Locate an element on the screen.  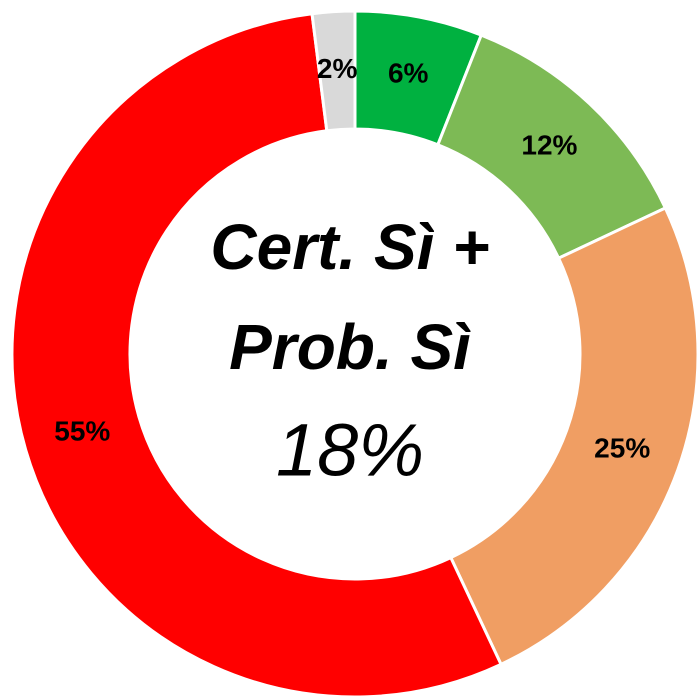
data-label: 6% is located at coordinates (408, 72).